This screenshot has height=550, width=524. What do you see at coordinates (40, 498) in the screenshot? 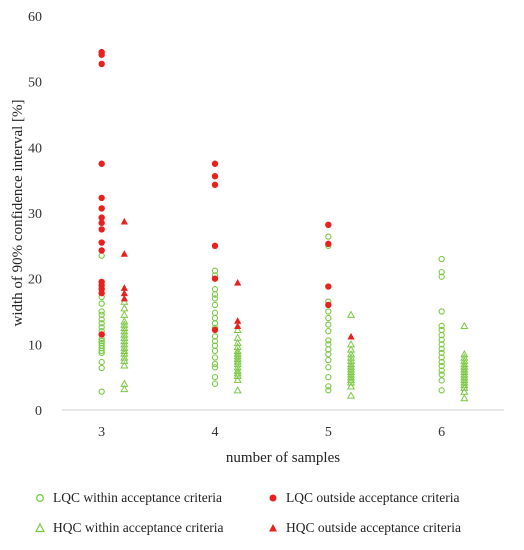
I see `circle-open-icon` at bounding box center [40, 498].